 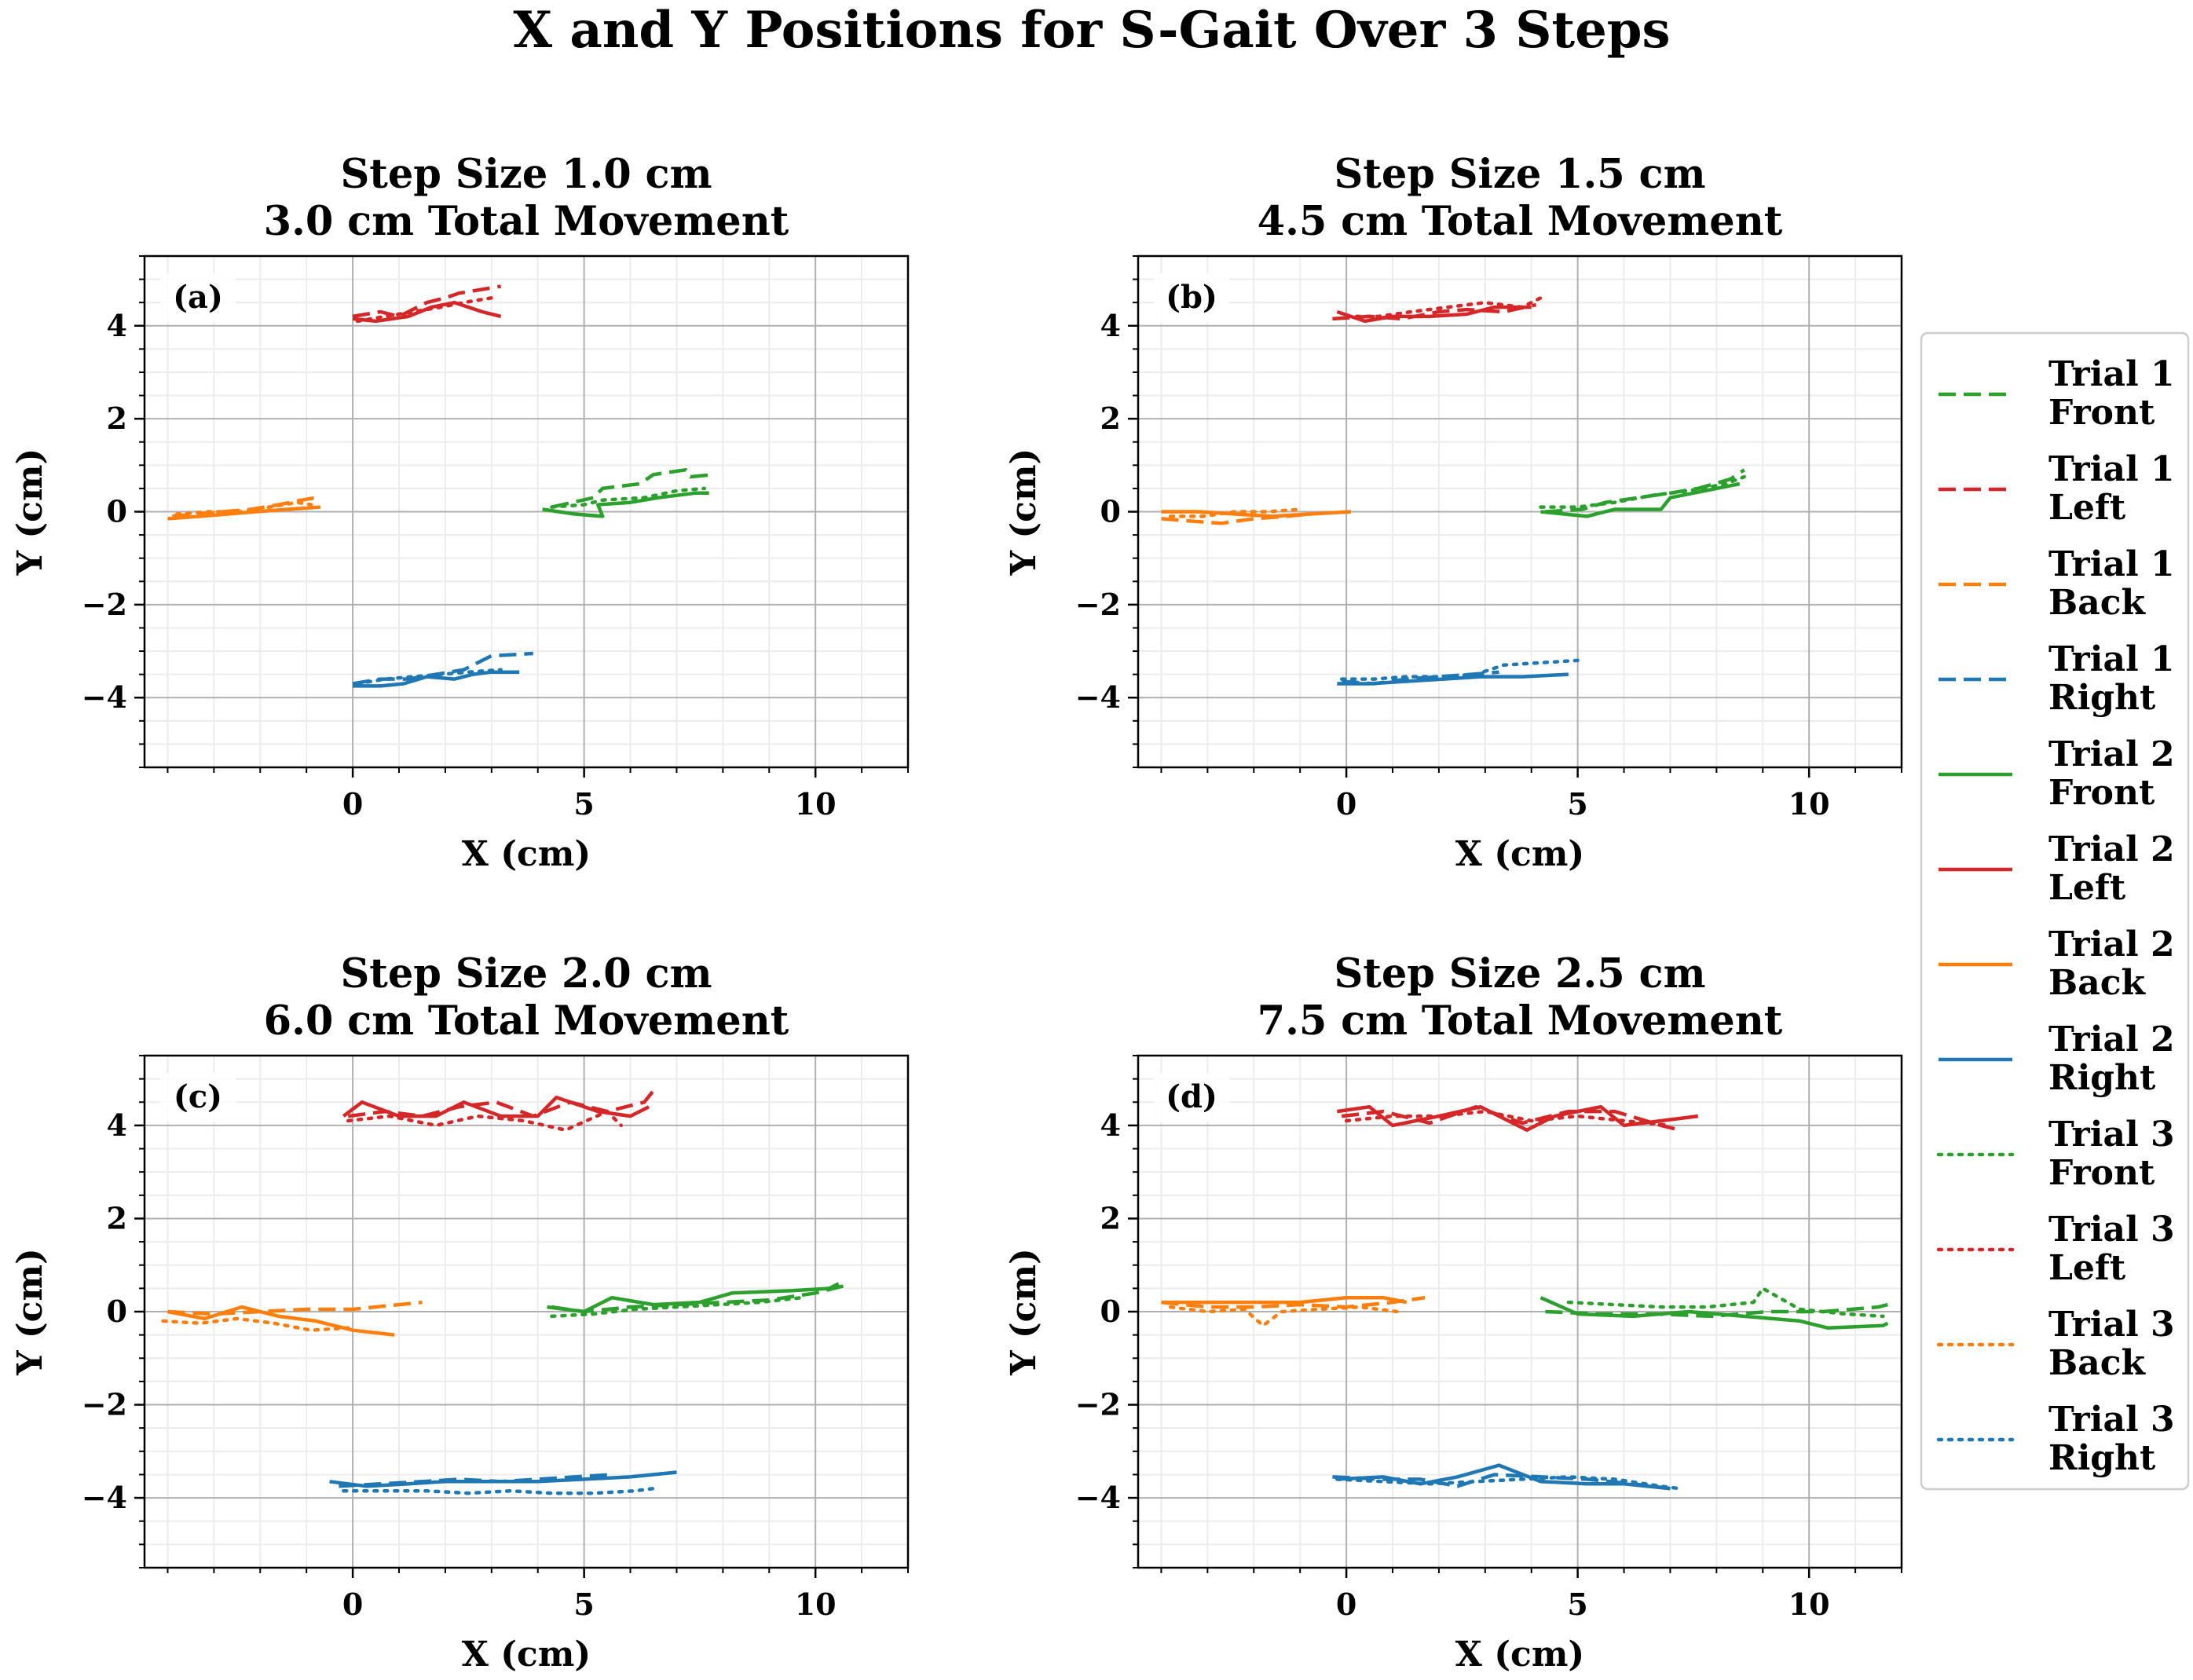 I want to click on subplot-subtitle: 6.0 cm Total Movement, so click(x=527, y=1021).